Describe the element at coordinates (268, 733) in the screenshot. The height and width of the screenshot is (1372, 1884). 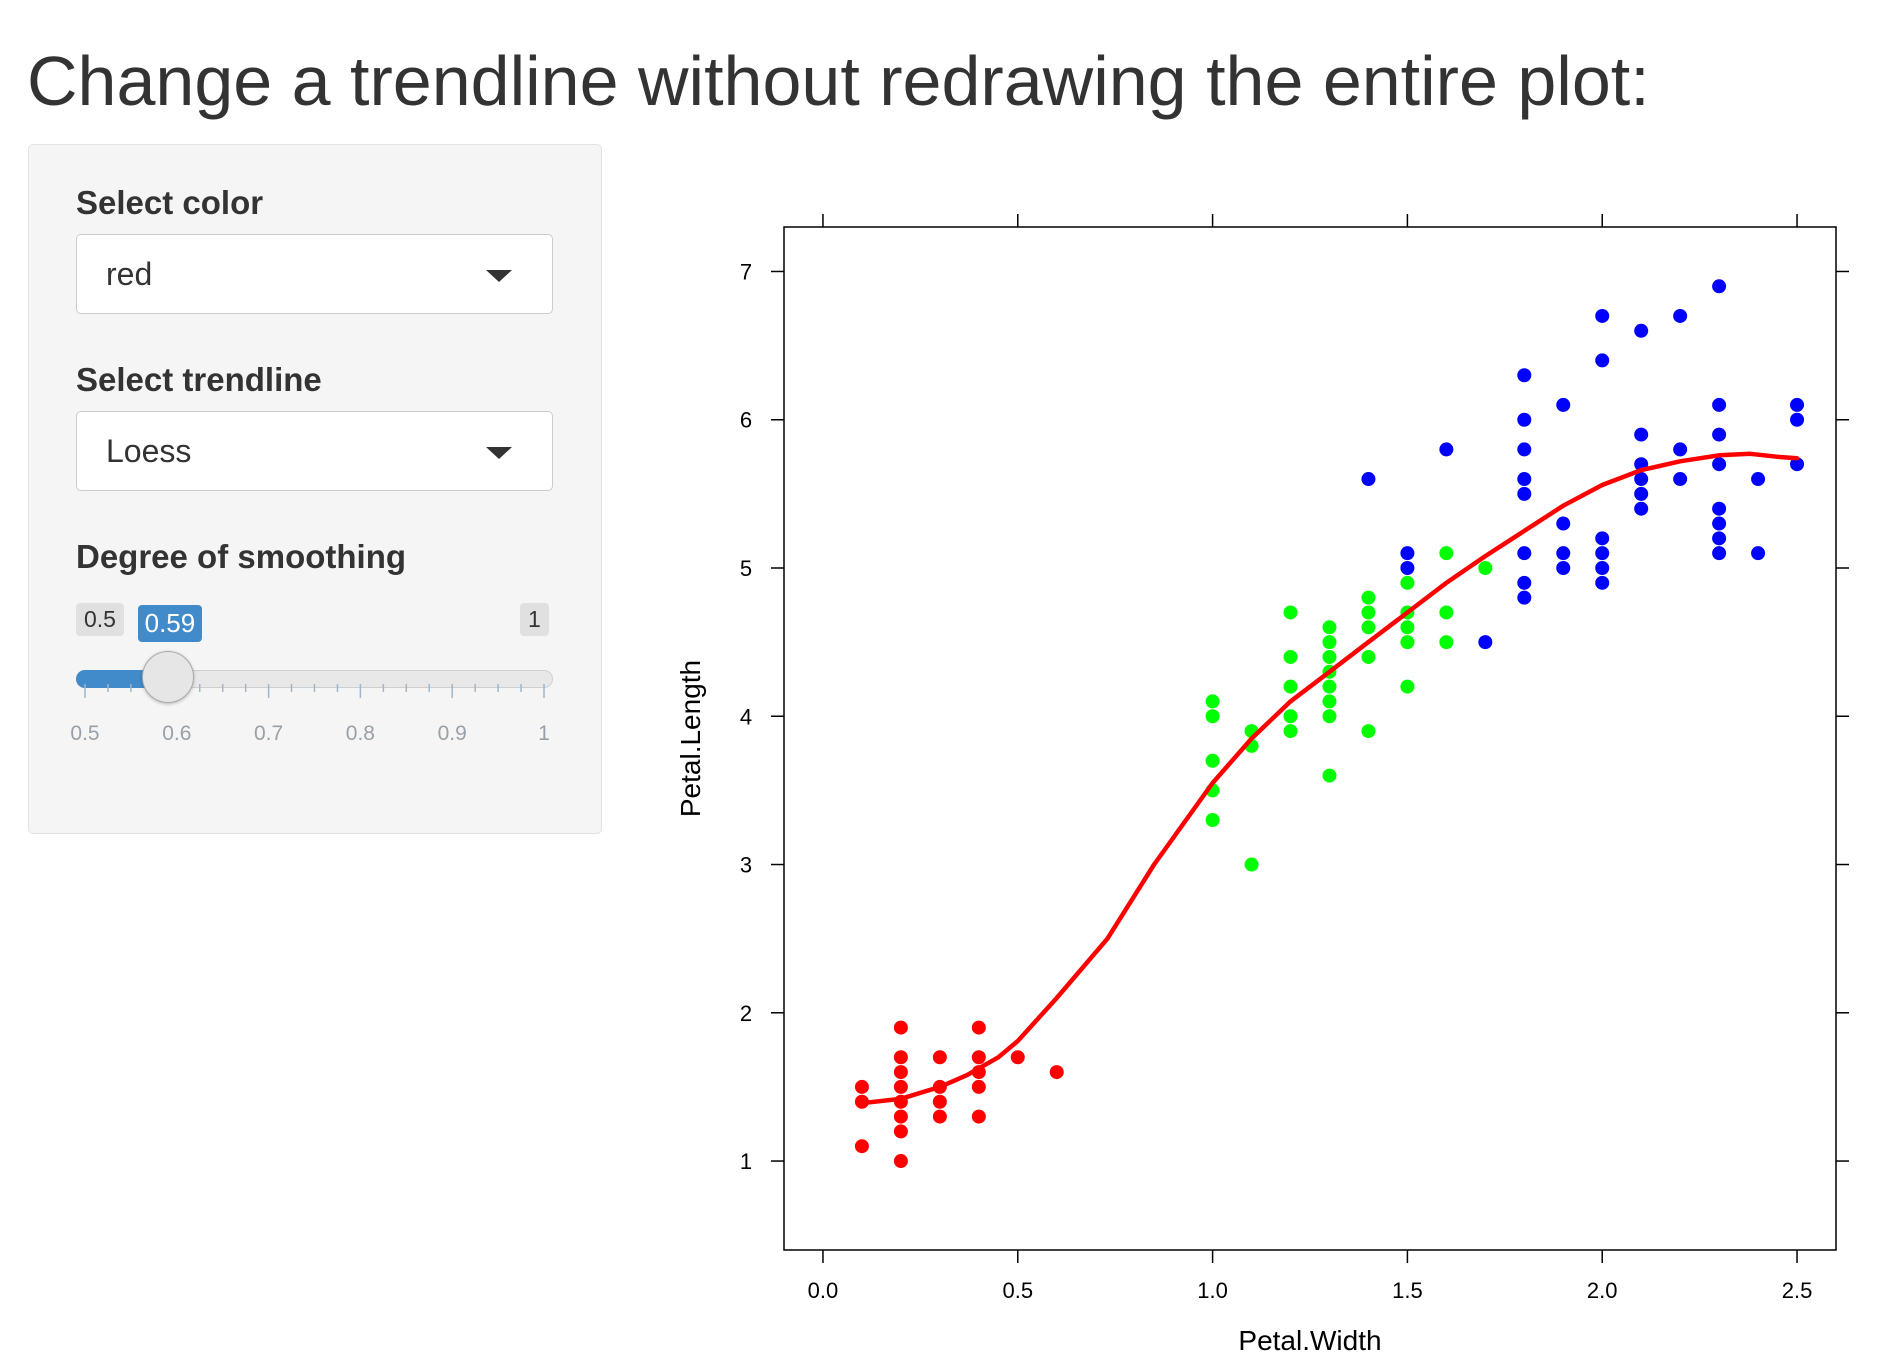
I see `slider-grid-label: 0.7` at that location.